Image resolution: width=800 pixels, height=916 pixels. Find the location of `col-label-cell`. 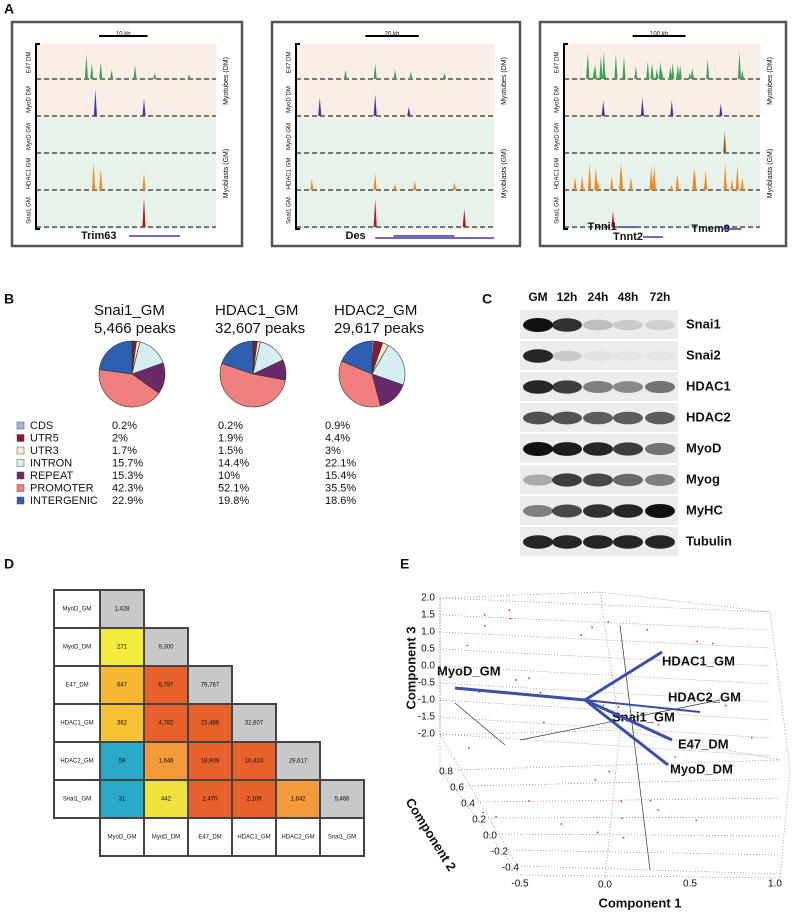

col-label-cell is located at coordinates (254, 837).